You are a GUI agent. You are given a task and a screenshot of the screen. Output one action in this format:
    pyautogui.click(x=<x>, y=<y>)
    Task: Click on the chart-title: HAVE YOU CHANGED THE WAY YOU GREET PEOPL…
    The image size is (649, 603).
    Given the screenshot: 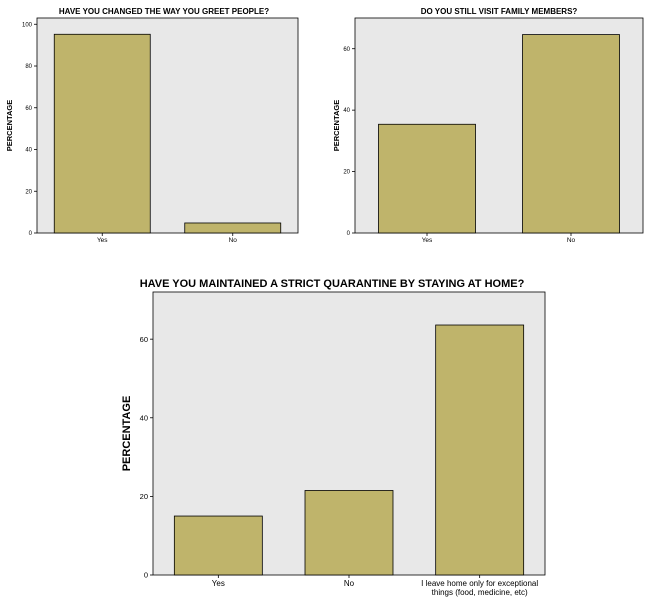 What is the action you would take?
    pyautogui.click(x=164, y=11)
    